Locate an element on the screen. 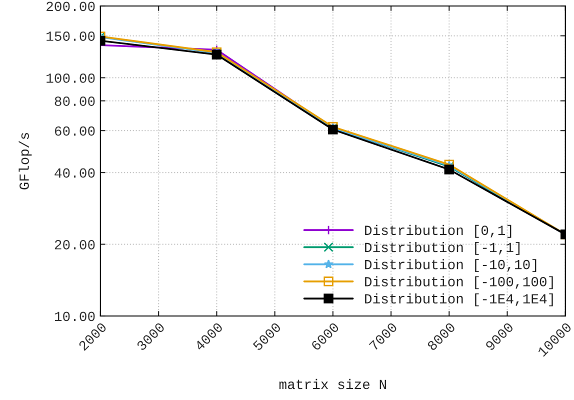 The image size is (574, 400). x-axis-title: matrix size N is located at coordinates (332, 384).